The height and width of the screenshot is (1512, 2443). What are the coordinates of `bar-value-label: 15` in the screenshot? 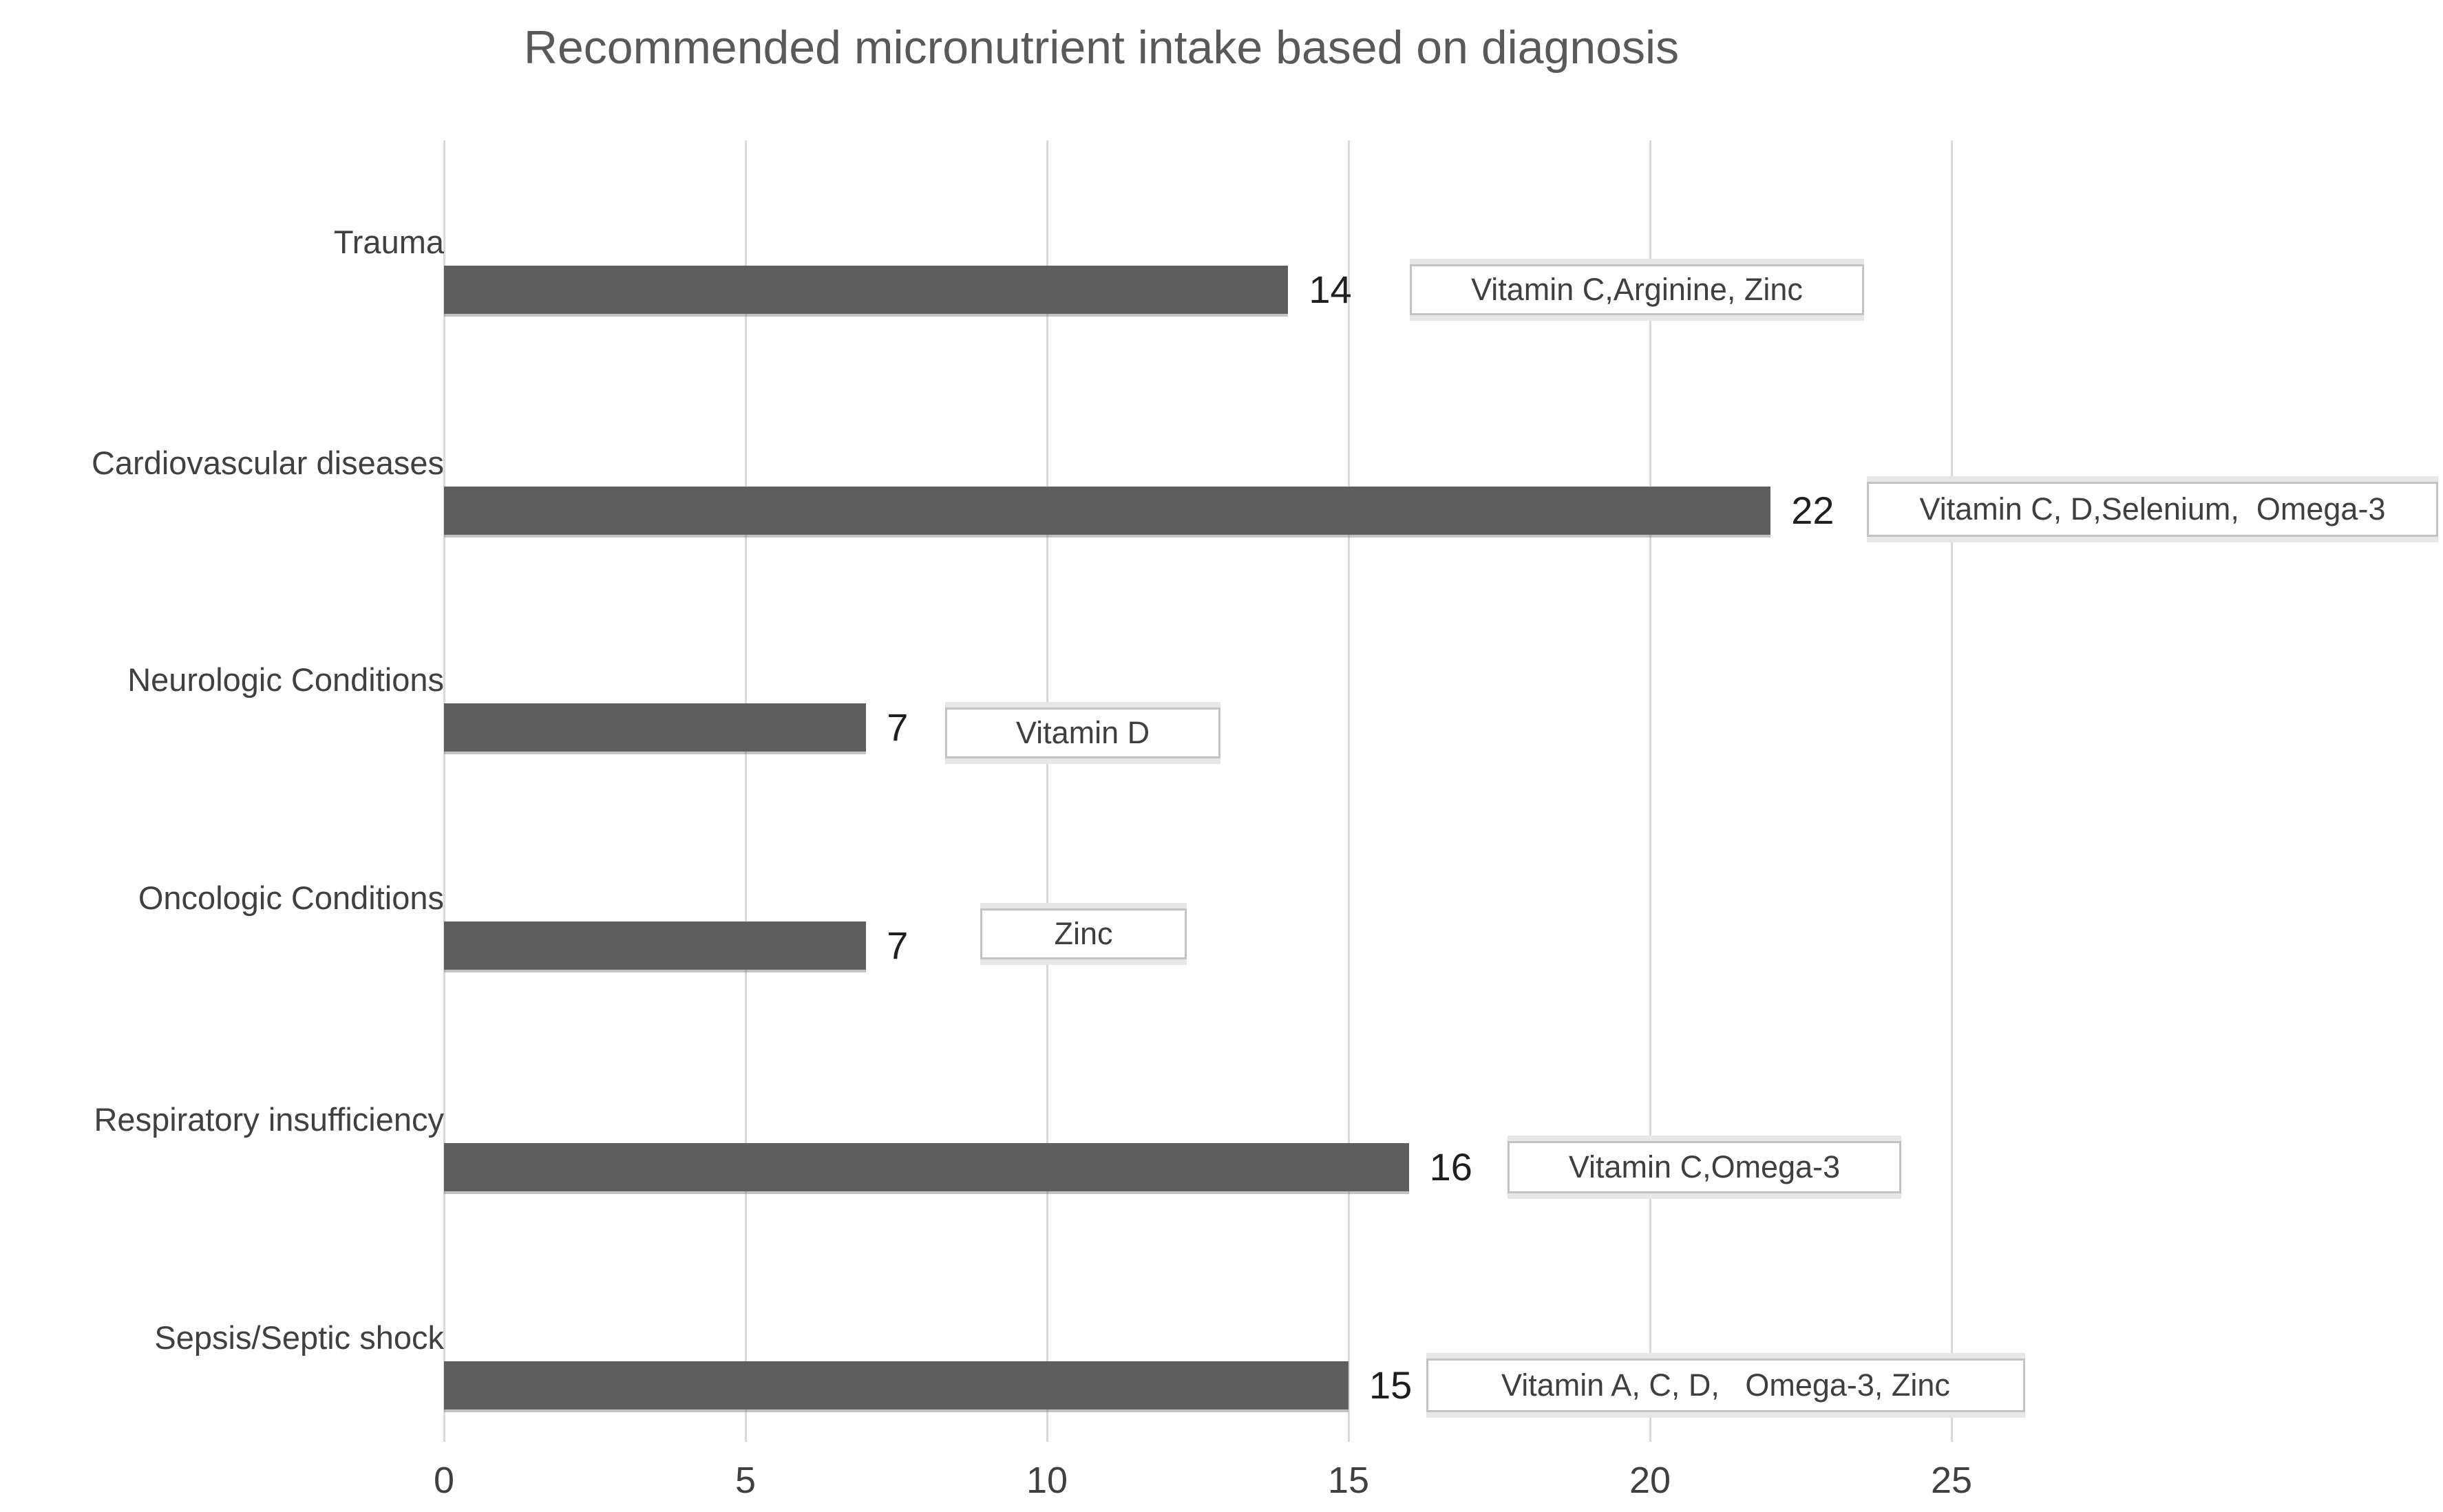 It's located at (1391, 1385).